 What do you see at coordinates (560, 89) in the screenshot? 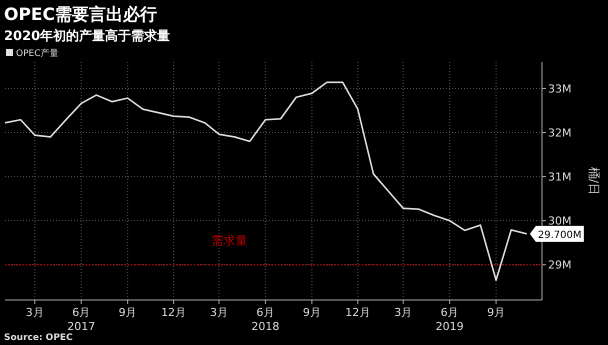
I see `y-tick-label: 33M` at bounding box center [560, 89].